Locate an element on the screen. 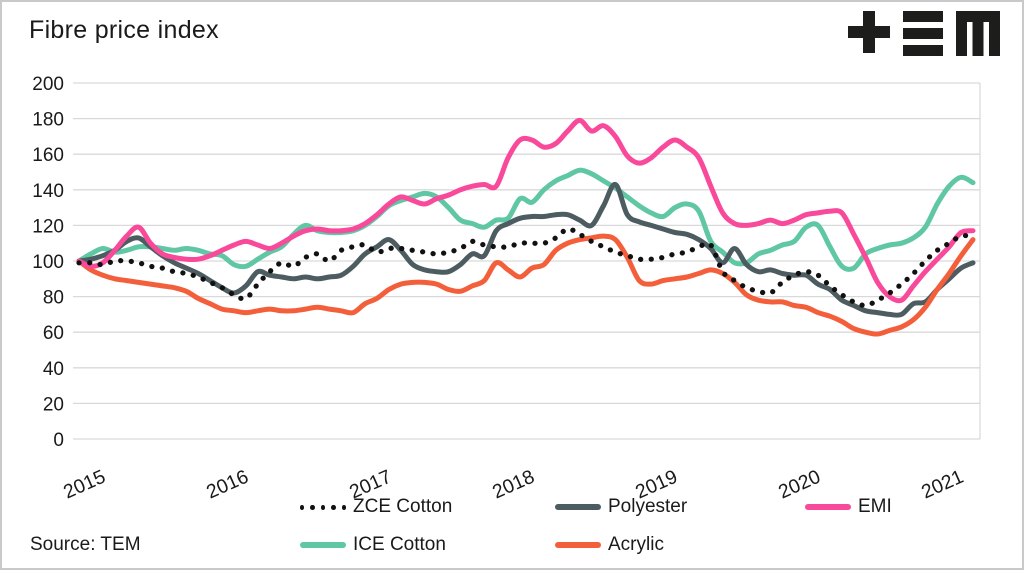 The width and height of the screenshot is (1024, 570). x-tick-label-2015: 2015 is located at coordinates (84, 485).